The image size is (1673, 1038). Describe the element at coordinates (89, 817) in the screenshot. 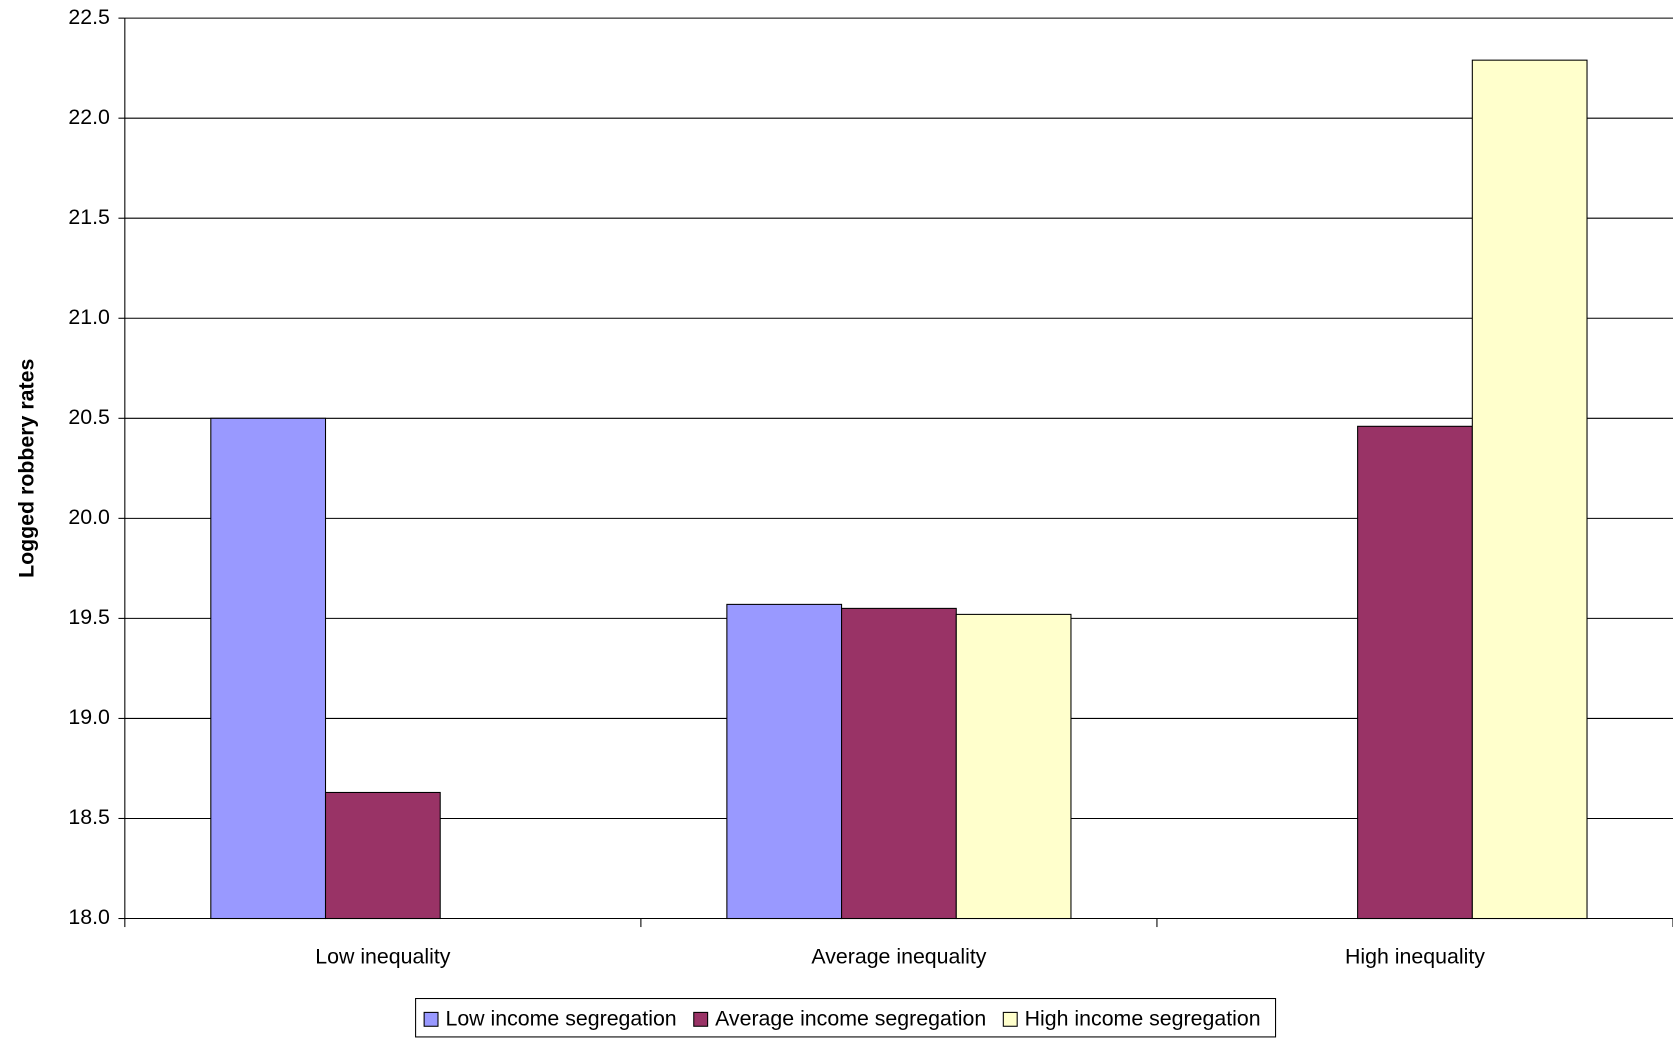

I see `y-tick-label: 18.5` at that location.